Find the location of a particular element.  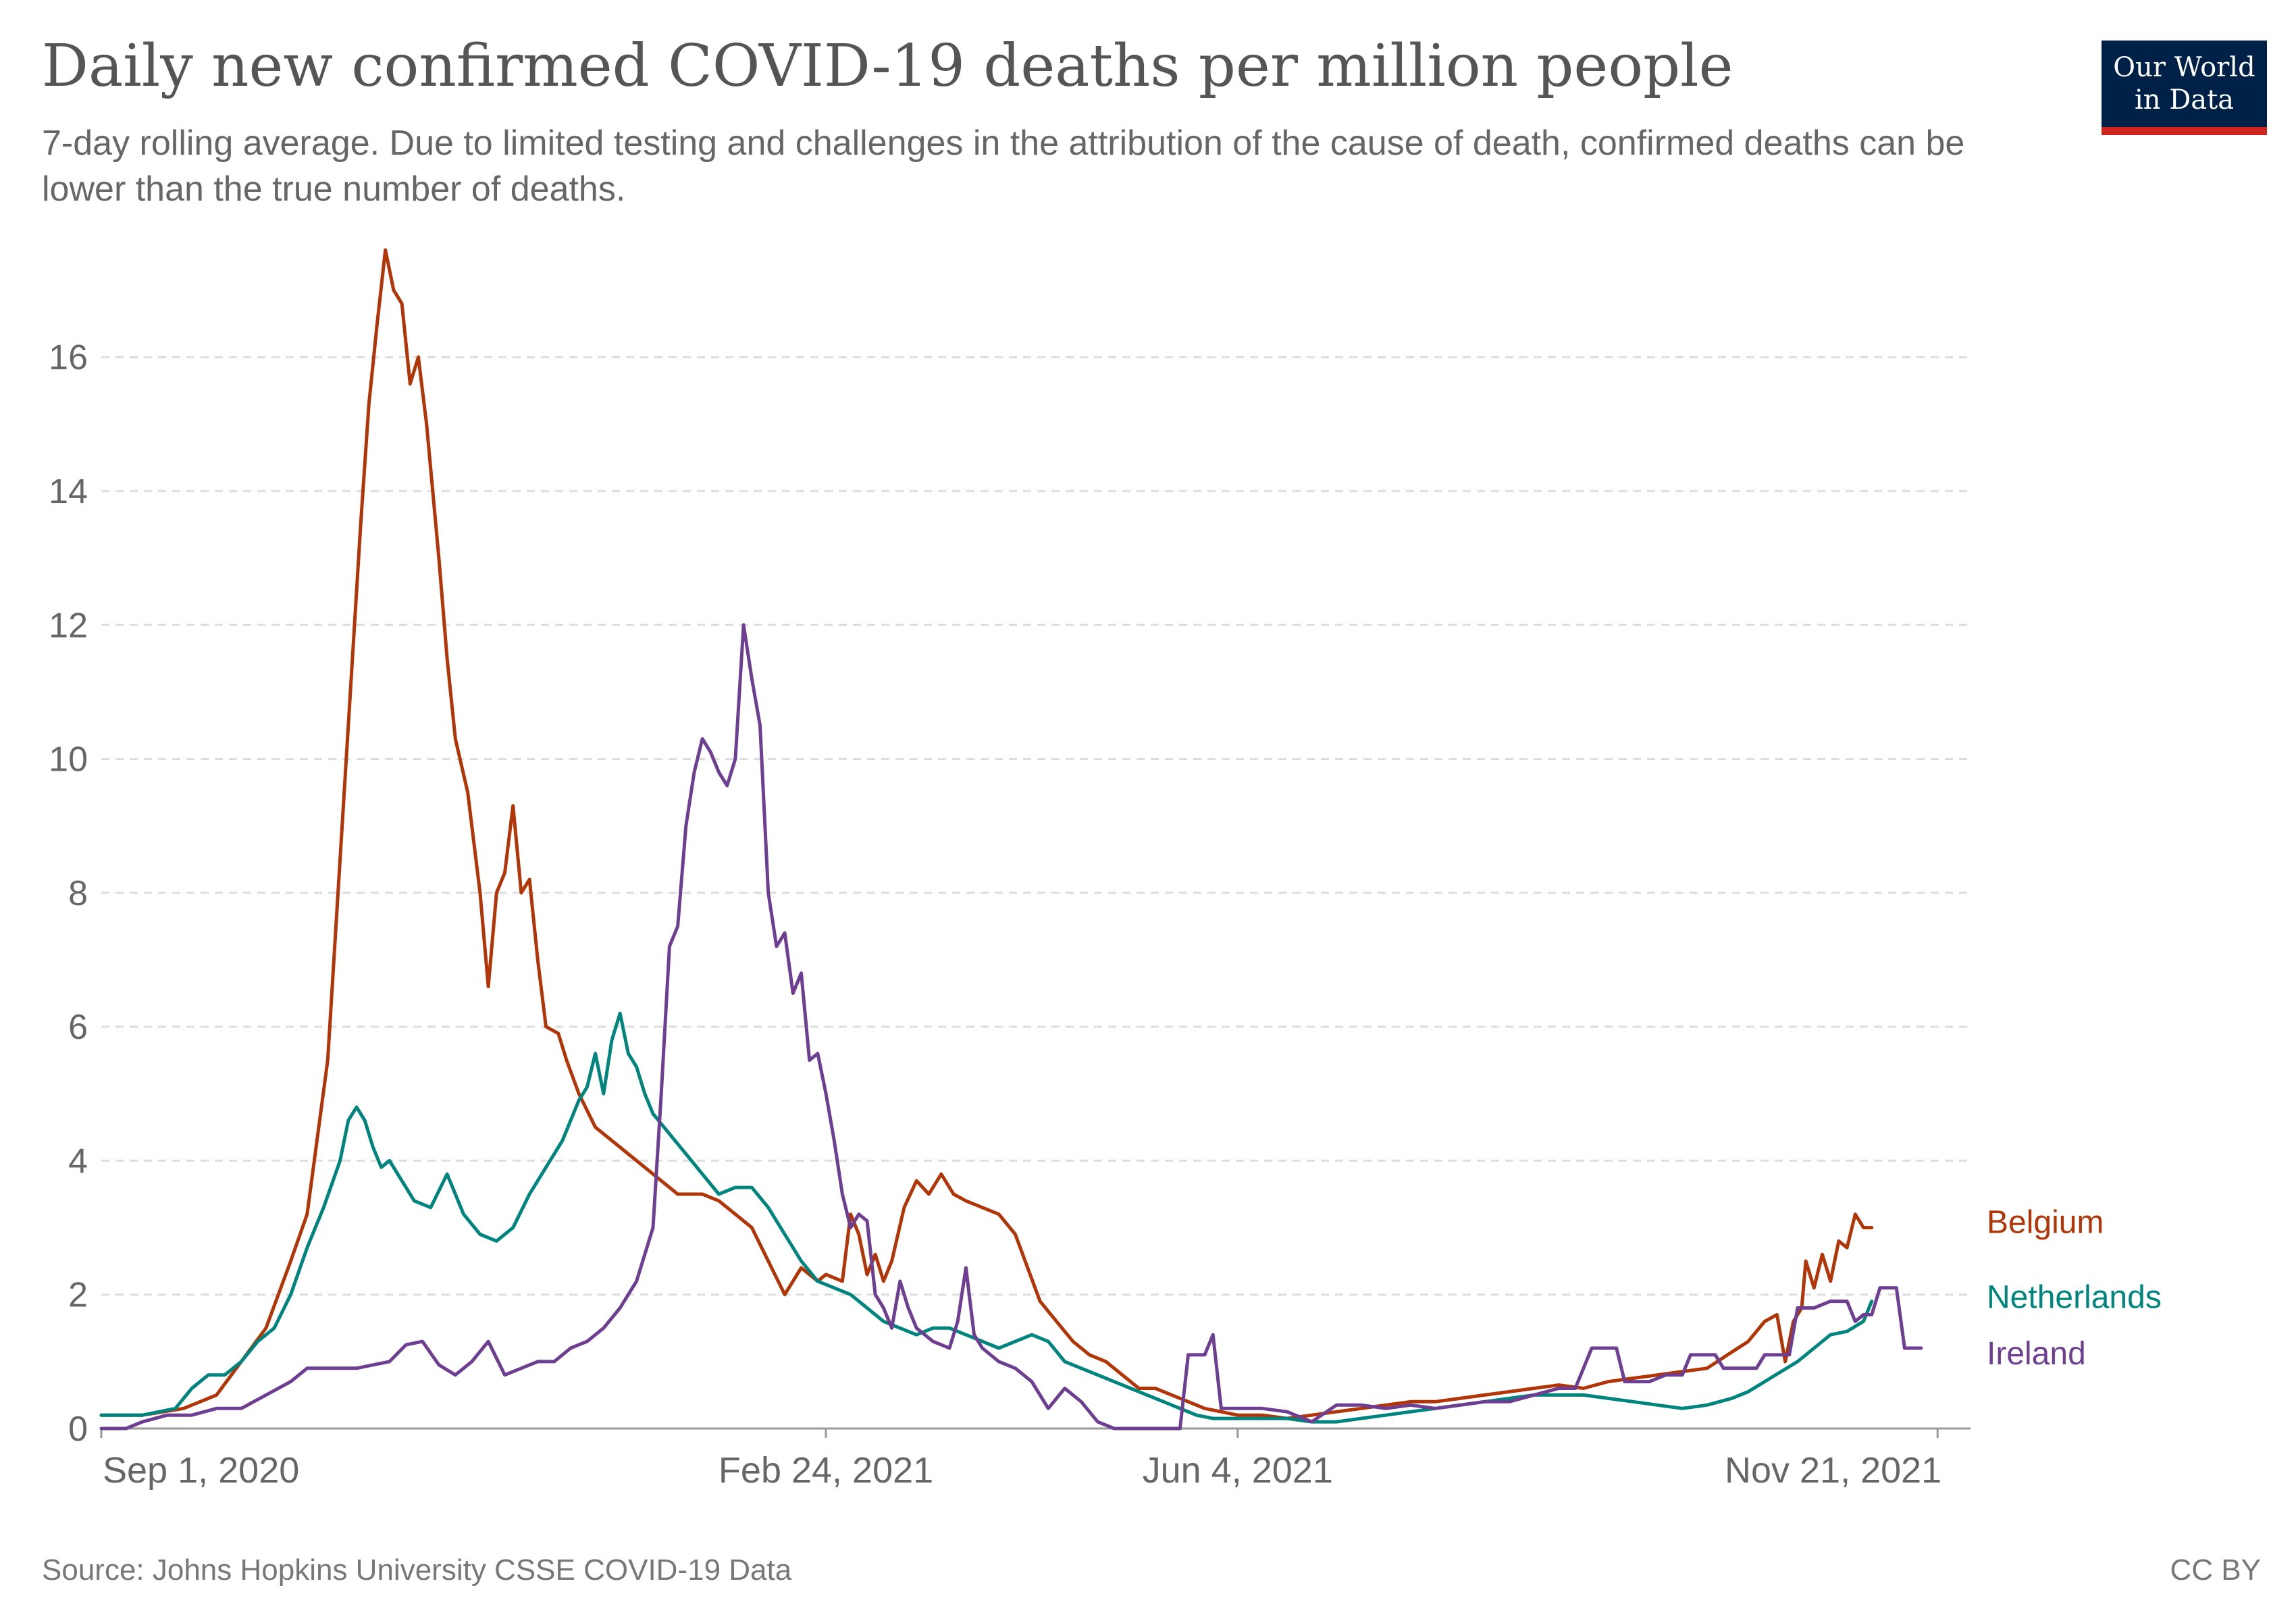

y-tick-label: 6 is located at coordinates (78, 1027).